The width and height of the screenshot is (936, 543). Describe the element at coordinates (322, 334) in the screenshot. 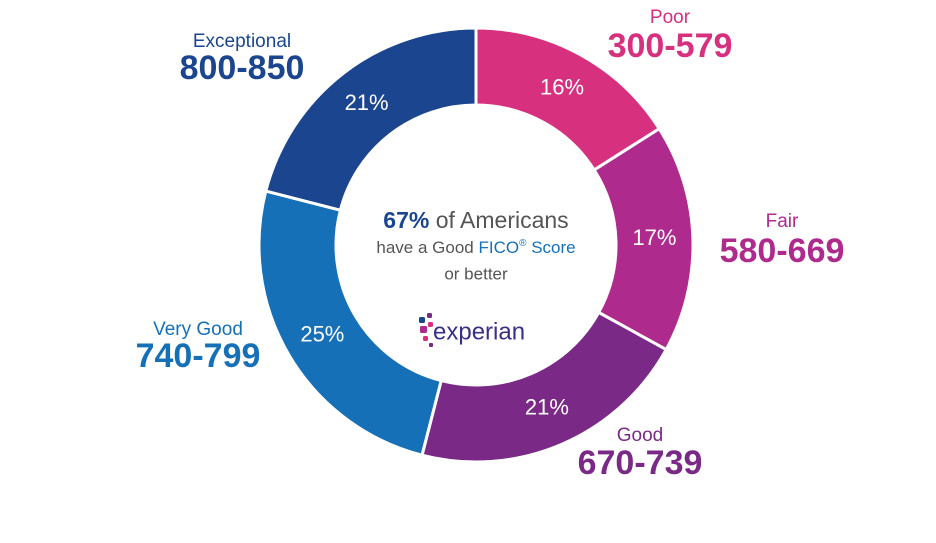

I see `value-label: 25%` at that location.